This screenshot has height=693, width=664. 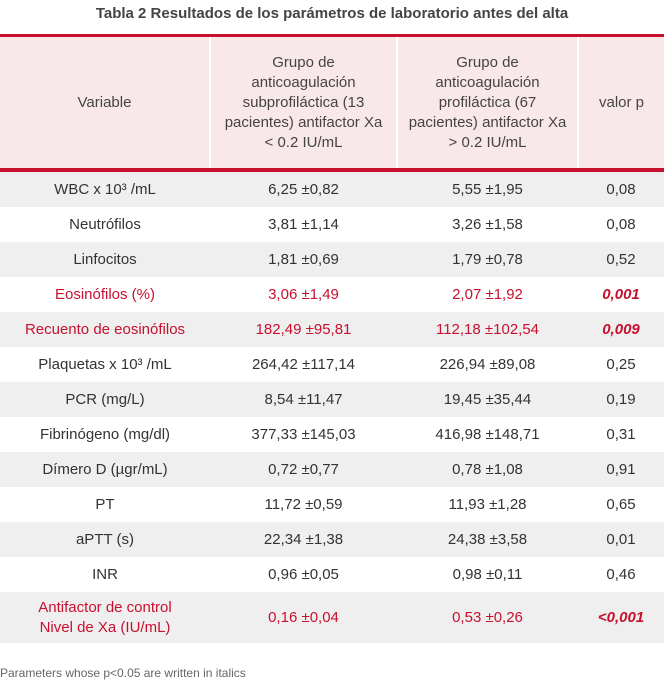 I want to click on group1-cell: 377,33 ±145,03, so click(x=303, y=434).